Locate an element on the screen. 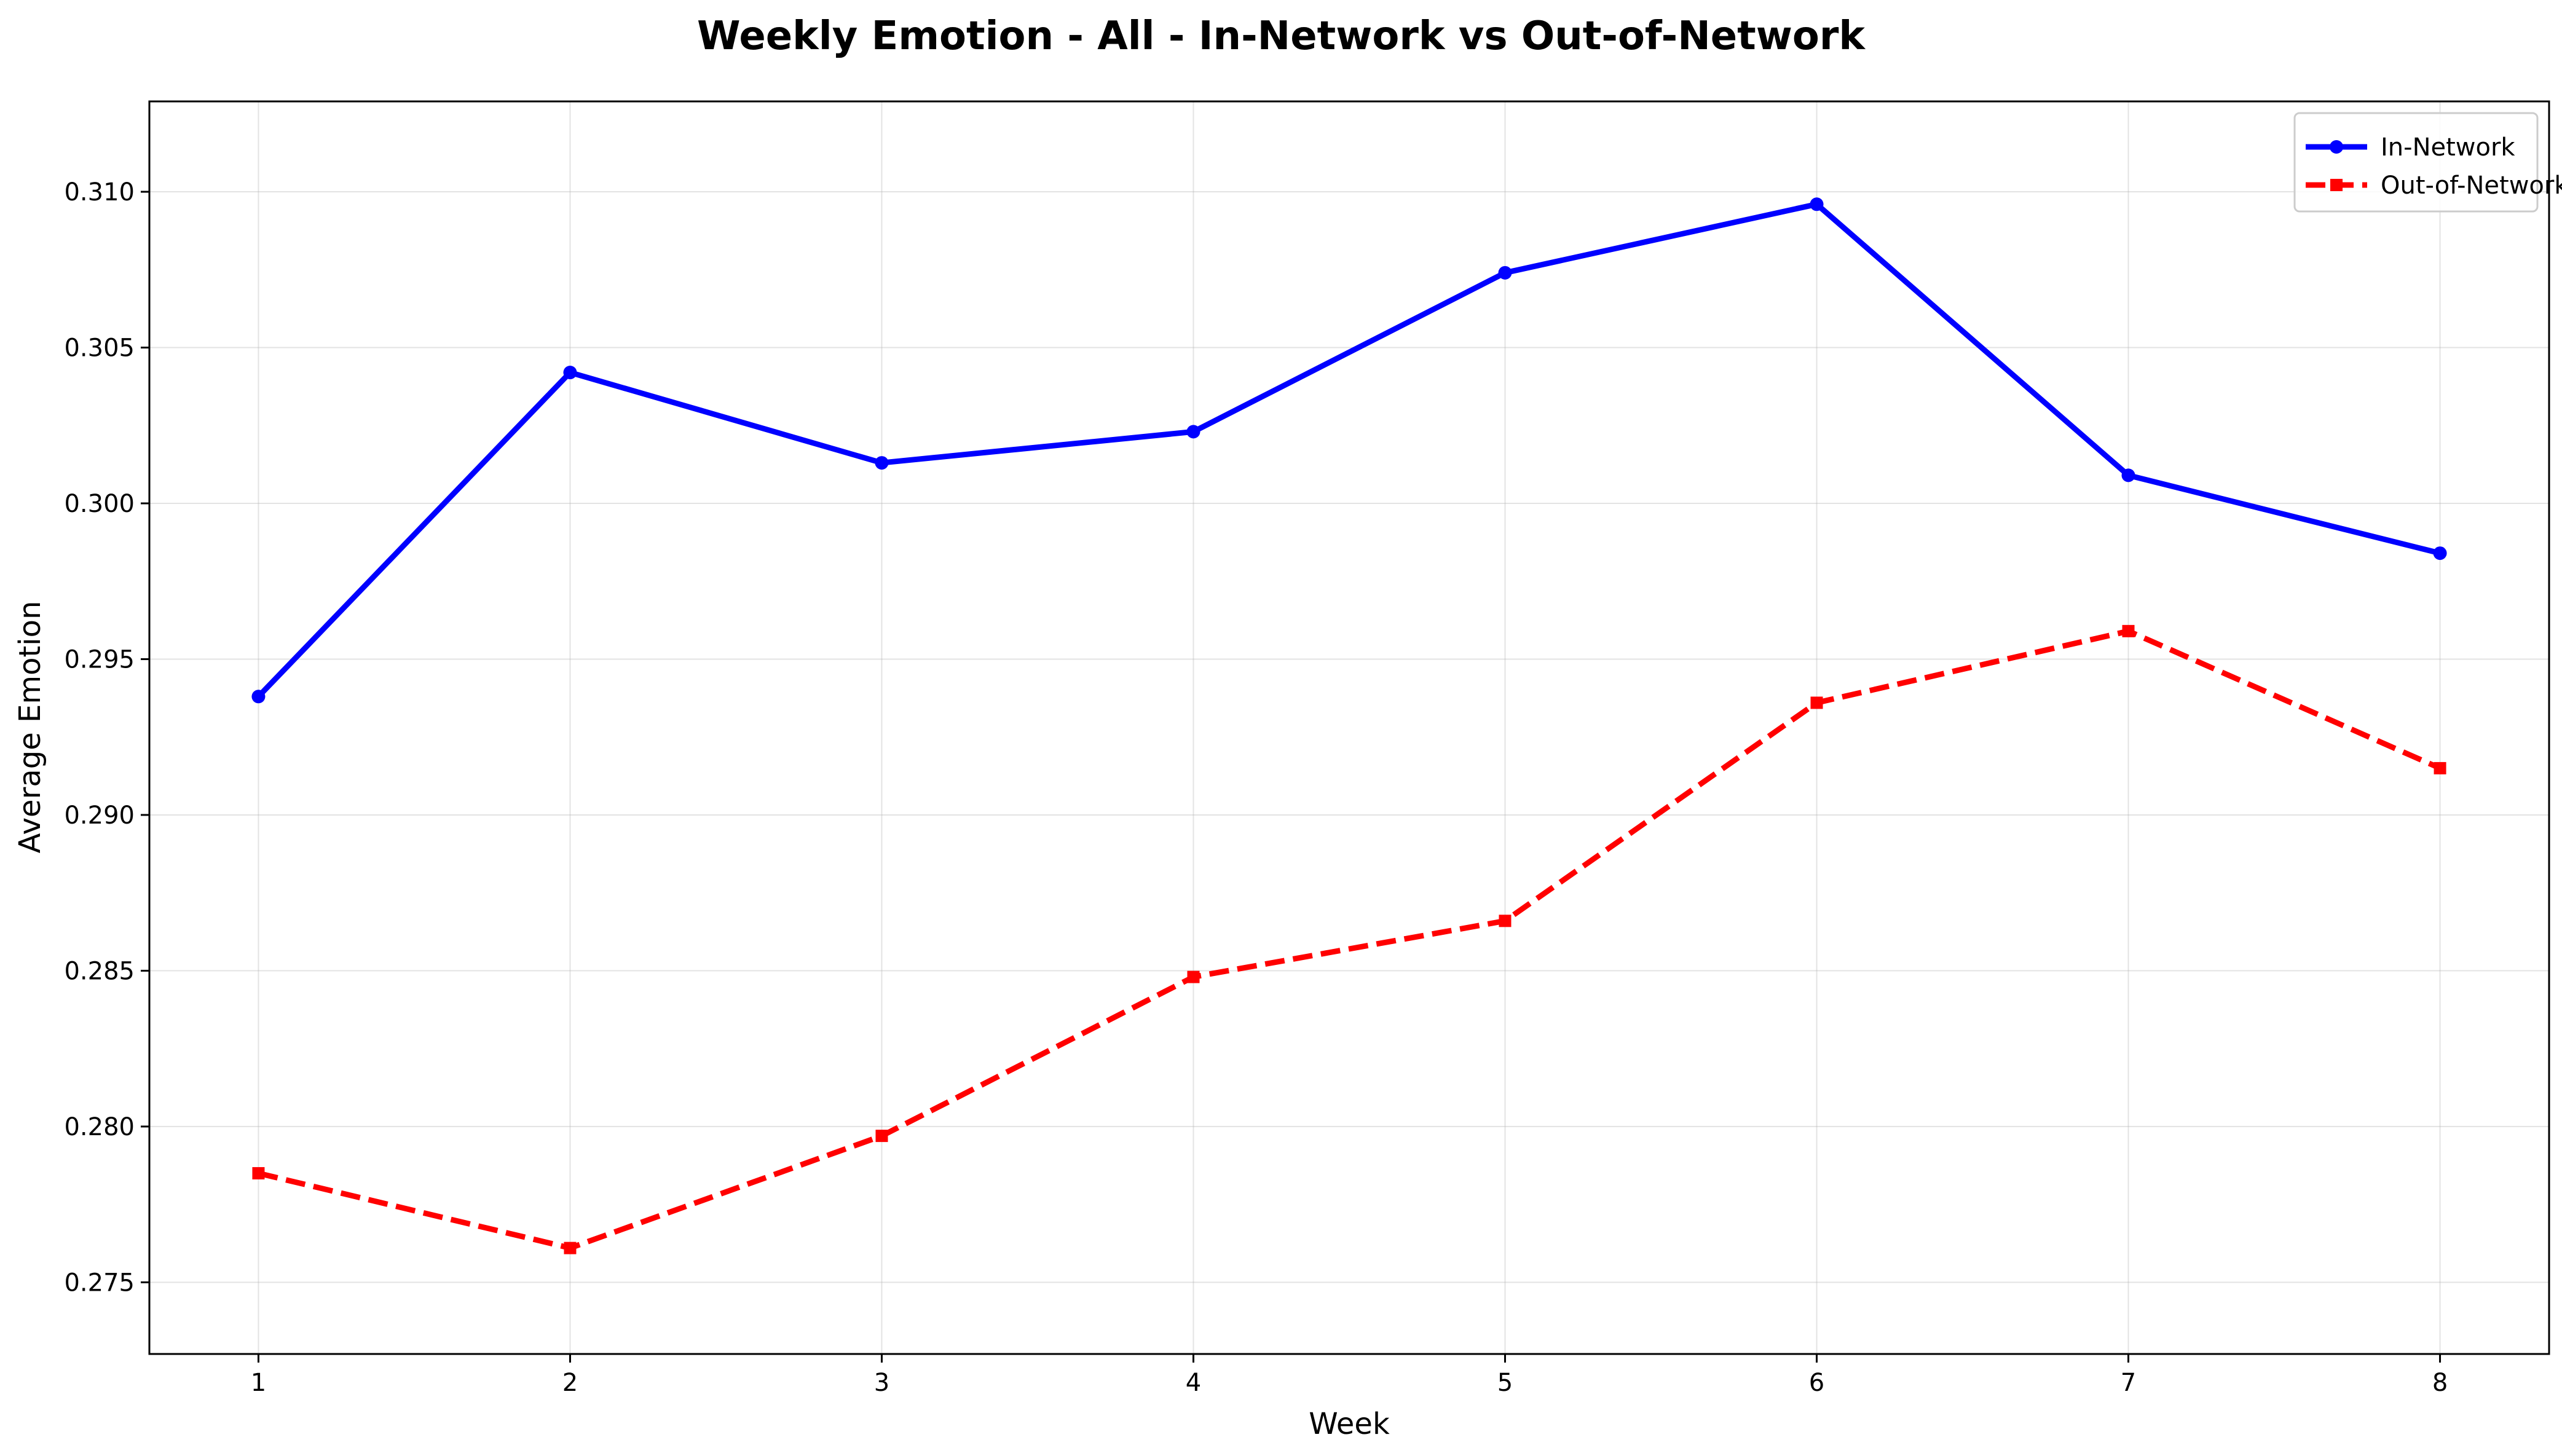  y-tick-label: 0.280 is located at coordinates (100, 1127).